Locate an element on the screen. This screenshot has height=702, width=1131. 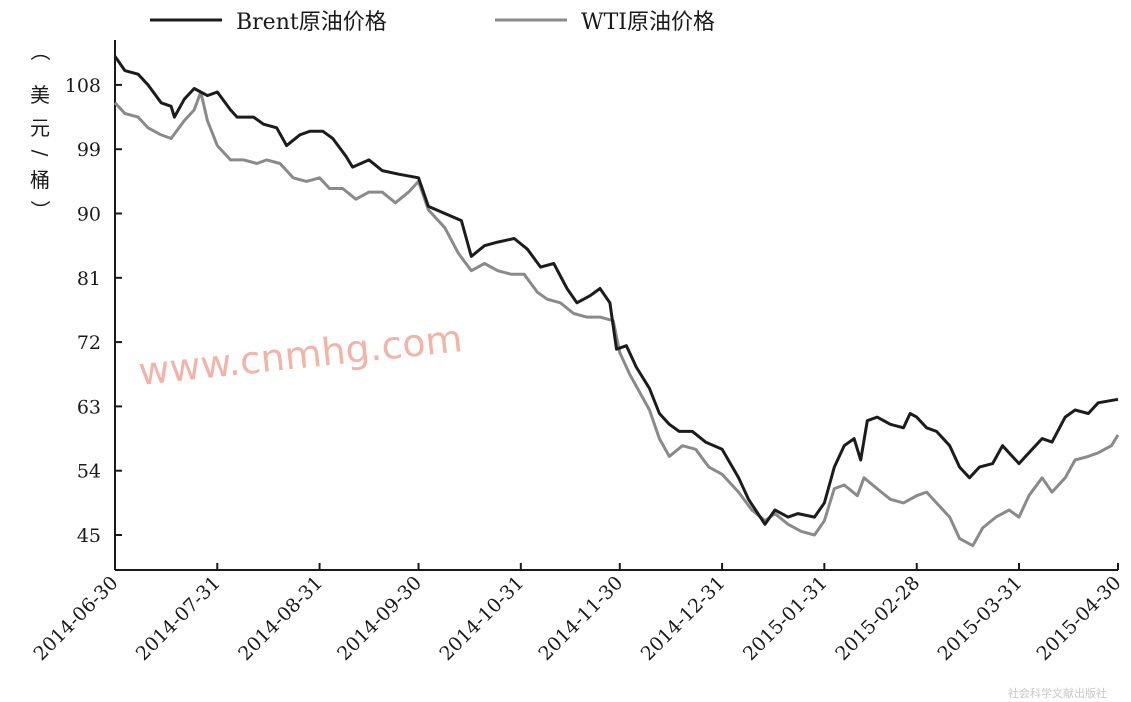
y-tick-label: 81 is located at coordinates (89, 279).